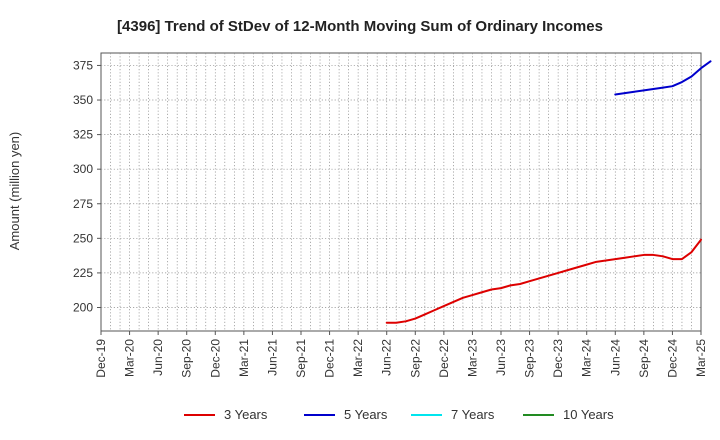 This screenshot has width=720, height=440. What do you see at coordinates (83, 100) in the screenshot?
I see `y-tick-label: 350` at bounding box center [83, 100].